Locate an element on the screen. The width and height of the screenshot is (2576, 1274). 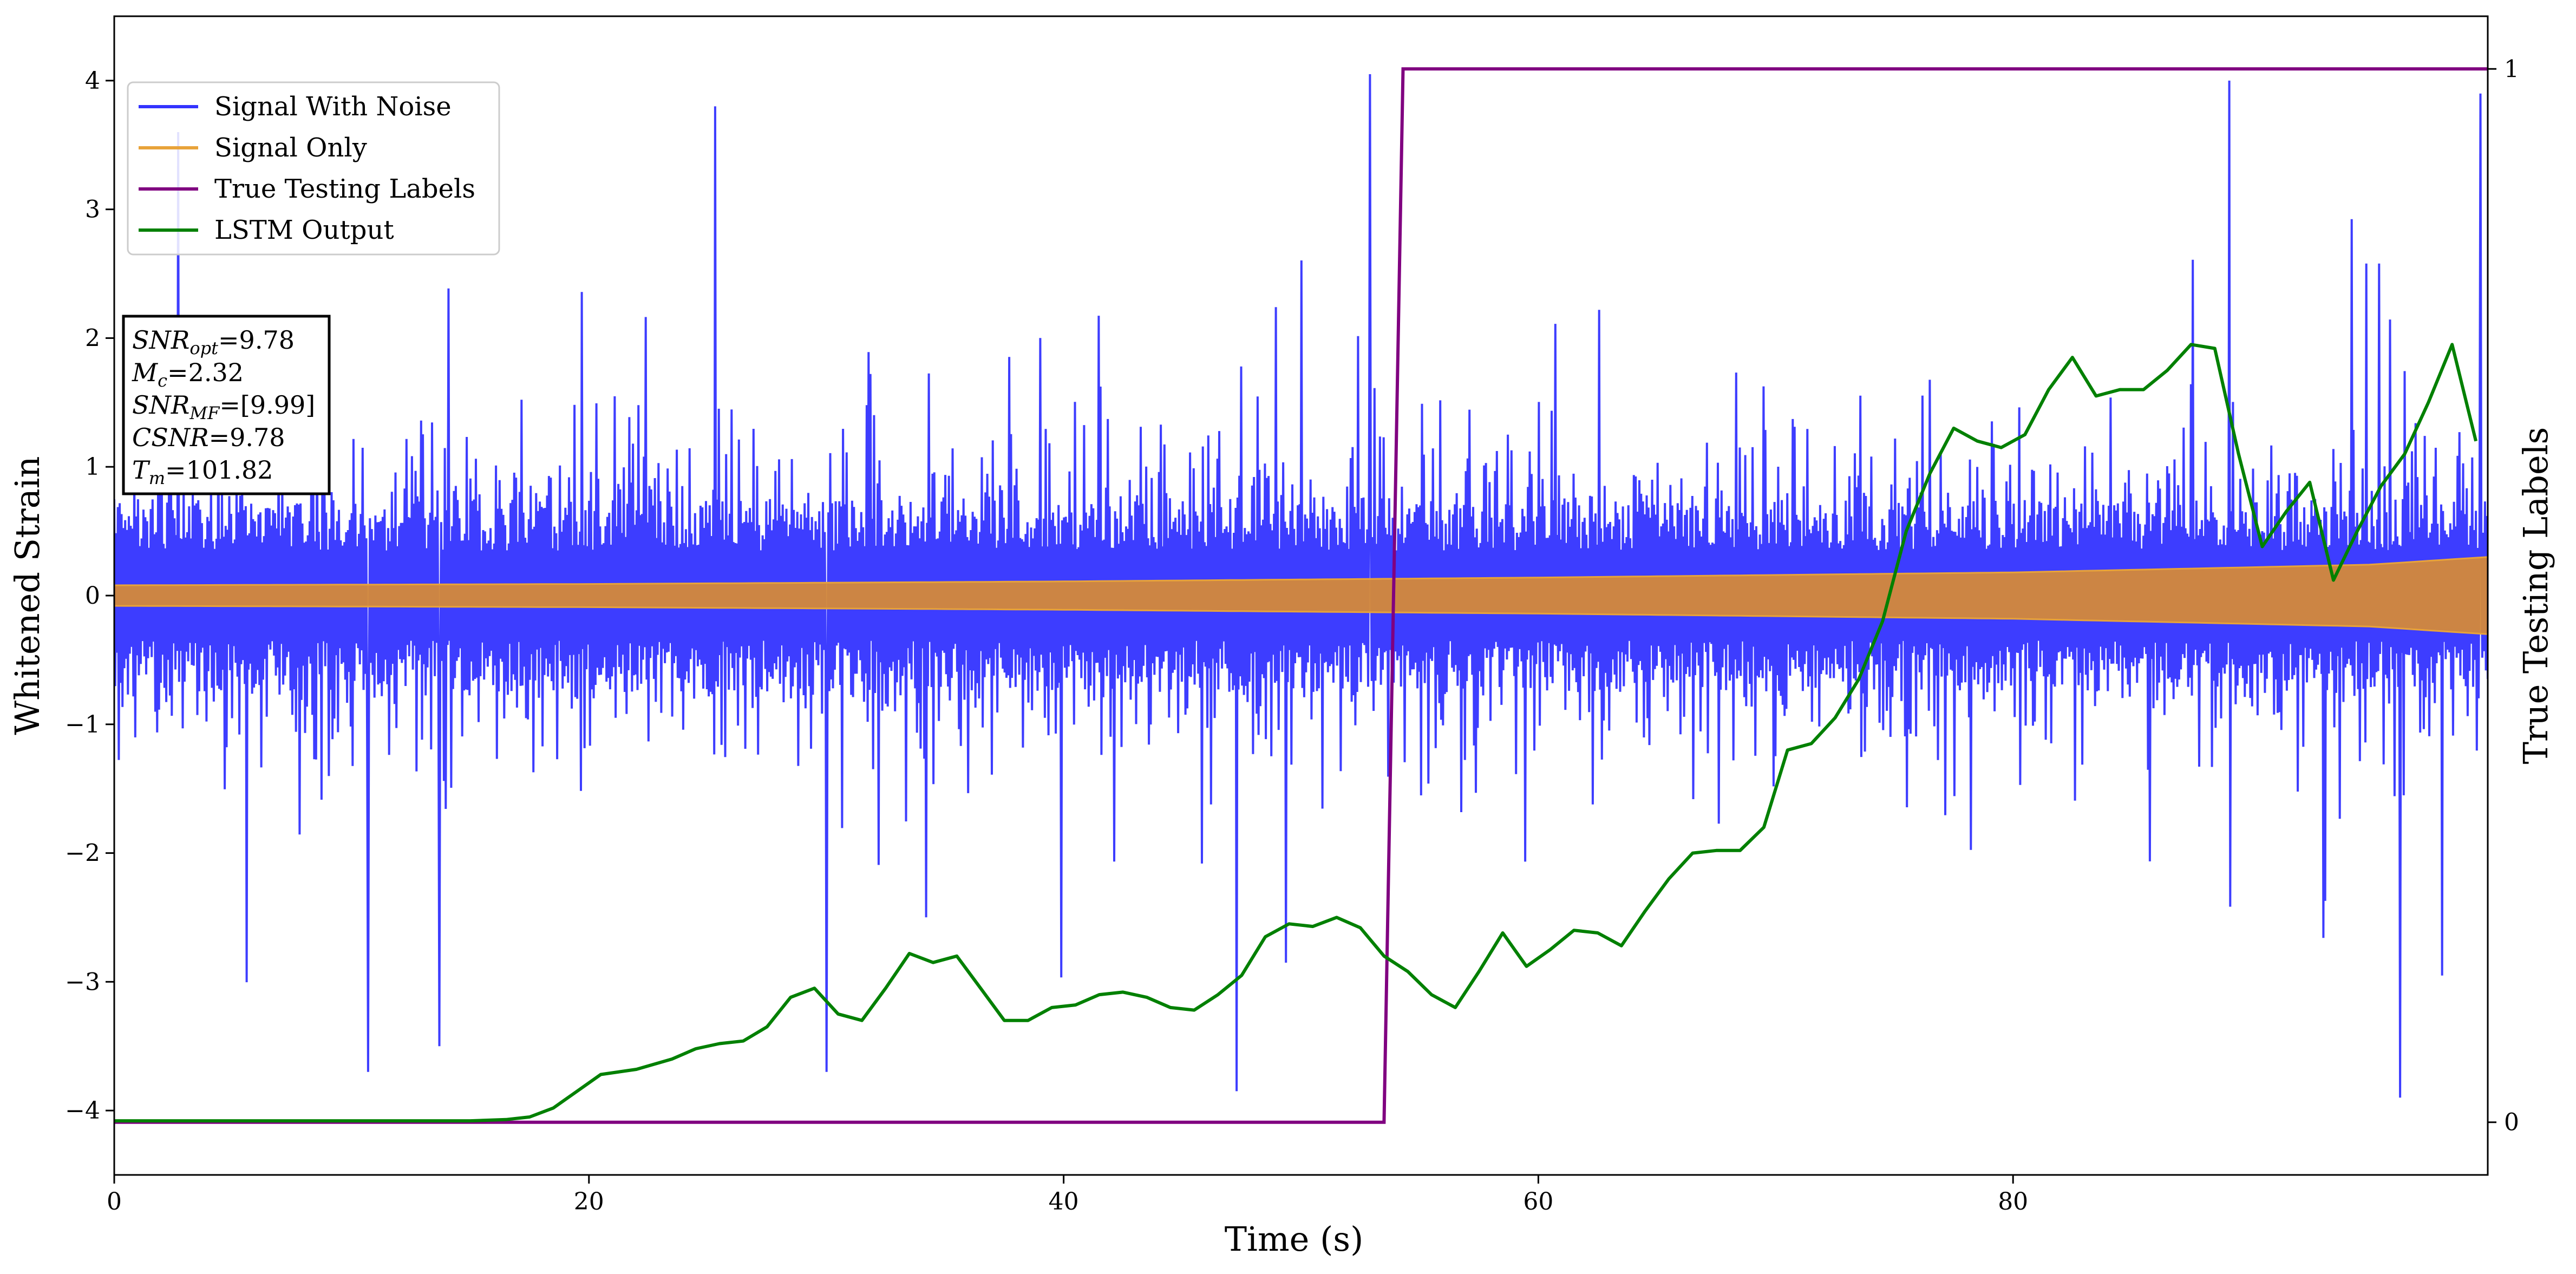
x-tick-label: 20 is located at coordinates (589, 1202).